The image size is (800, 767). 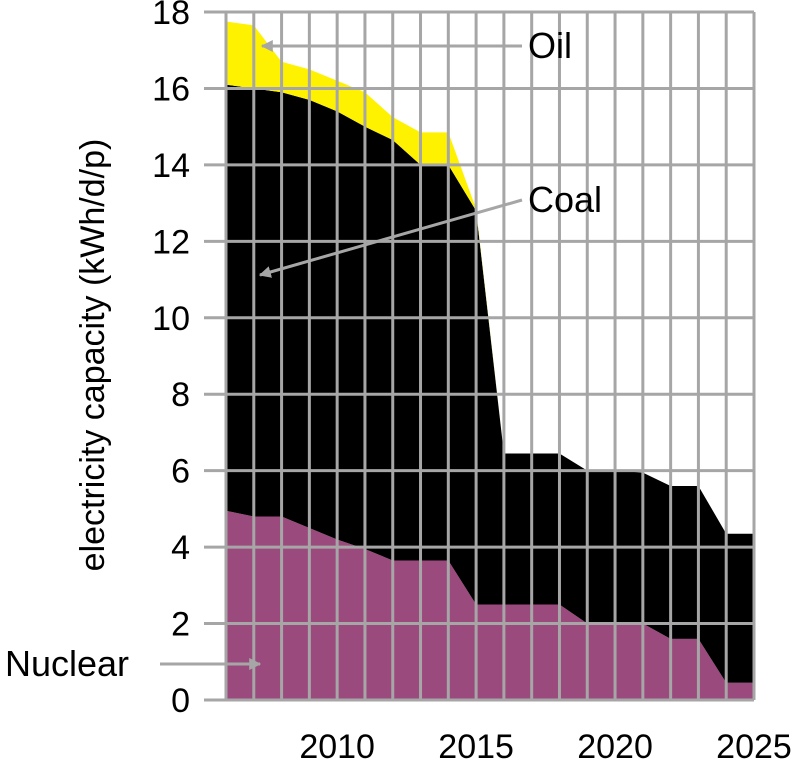 What do you see at coordinates (565, 199) in the screenshot?
I see `annotation-coal: Coal` at bounding box center [565, 199].